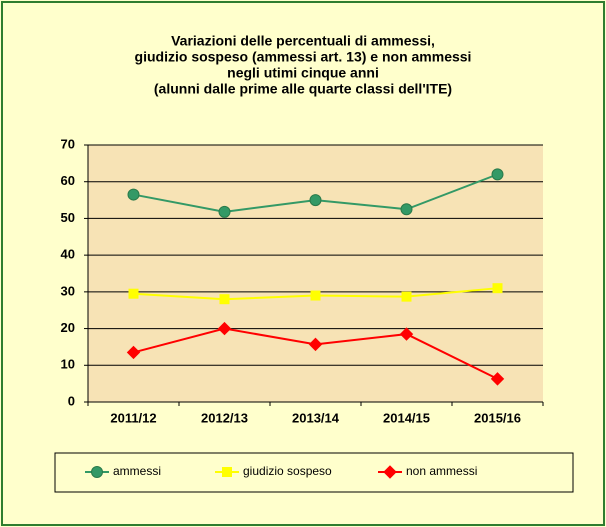 The image size is (606, 527). What do you see at coordinates (137, 471) in the screenshot?
I see `legend-label: ammessi` at bounding box center [137, 471].